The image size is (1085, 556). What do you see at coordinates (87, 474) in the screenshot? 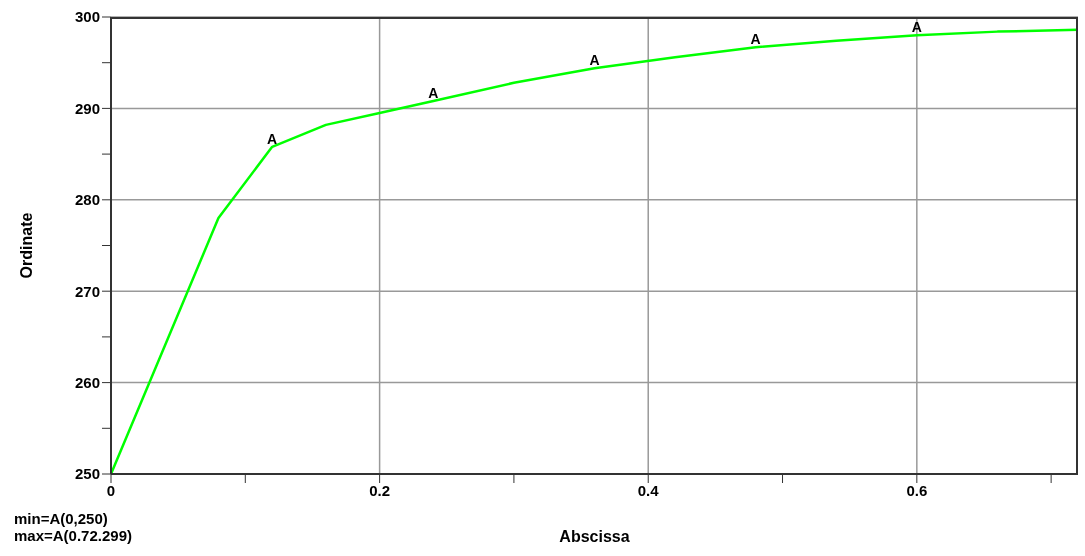
I see `y-tick-label: 250` at bounding box center [87, 474].